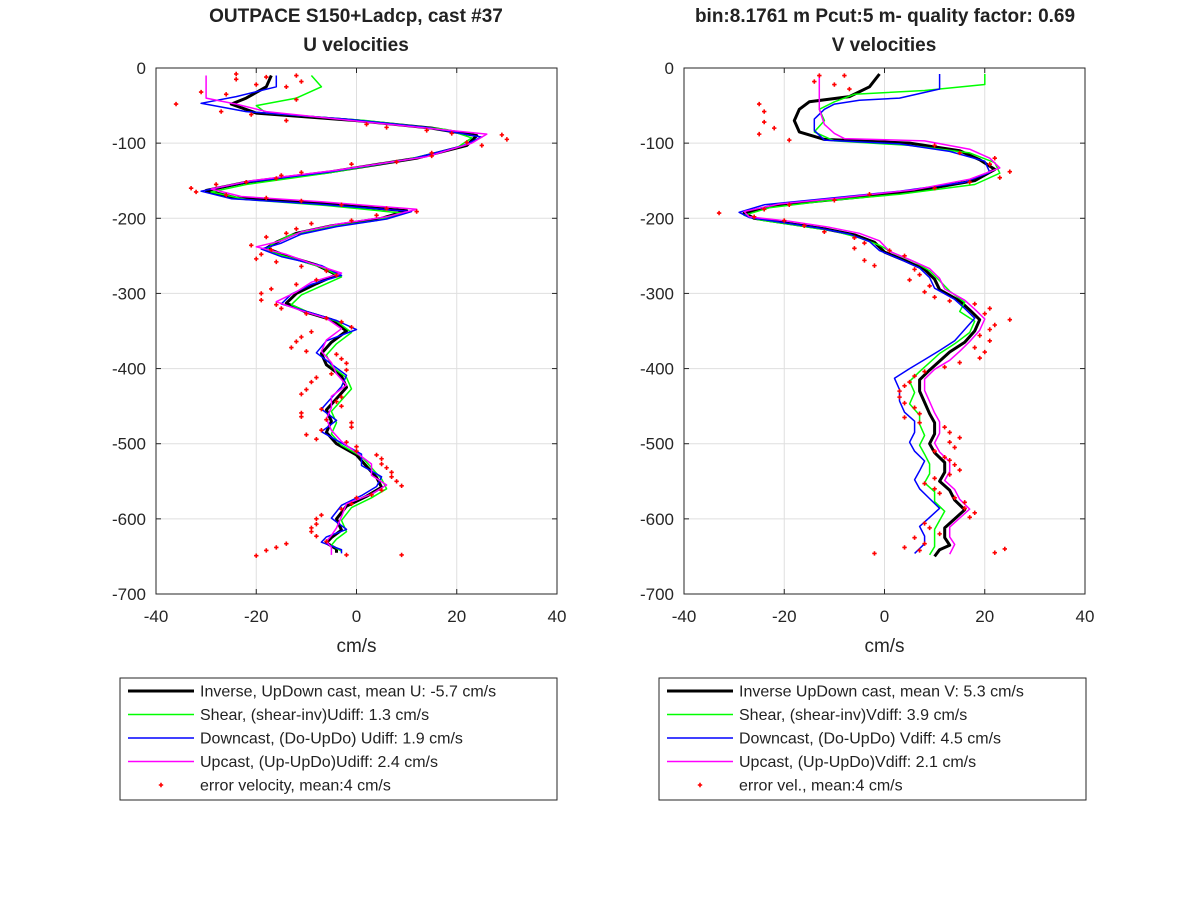 The image size is (1200, 900). Describe the element at coordinates (870, 739) in the screenshot. I see `legend-label-downcast: Downcast, (Do-UpDo) Vdiff: 4.5 cm/s` at that location.